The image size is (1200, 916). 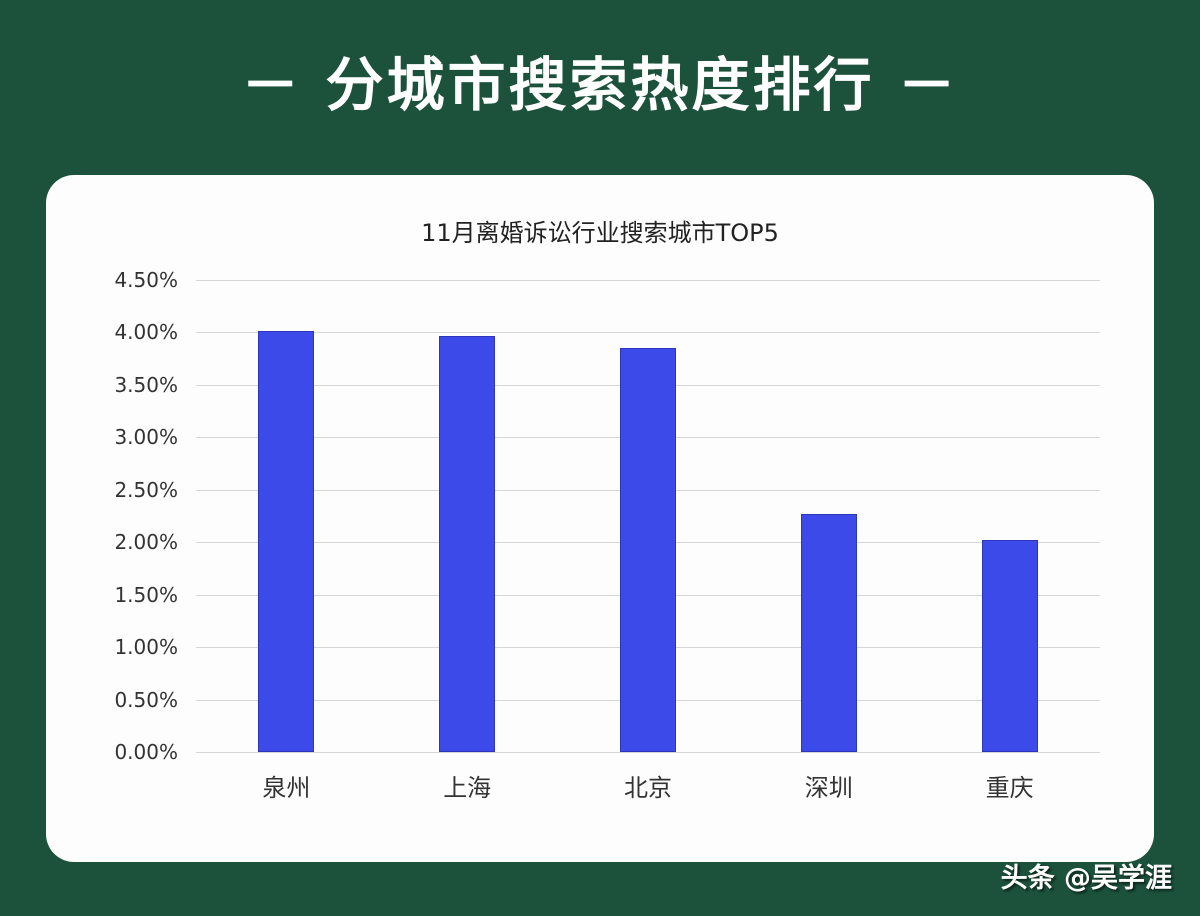 I want to click on y-axis-tick-label: 4.50%, so click(x=146, y=280).